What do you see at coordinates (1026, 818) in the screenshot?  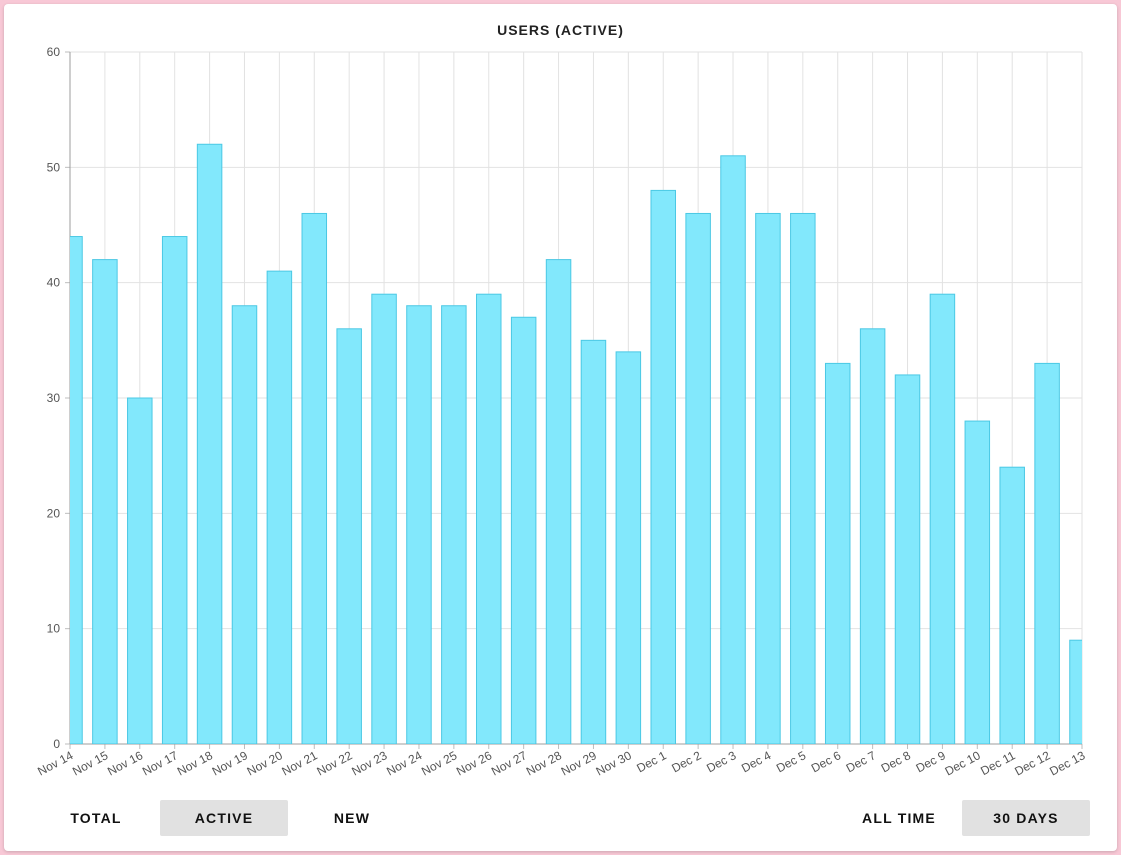 I see `30-days-button: 30 DAYS` at bounding box center [1026, 818].